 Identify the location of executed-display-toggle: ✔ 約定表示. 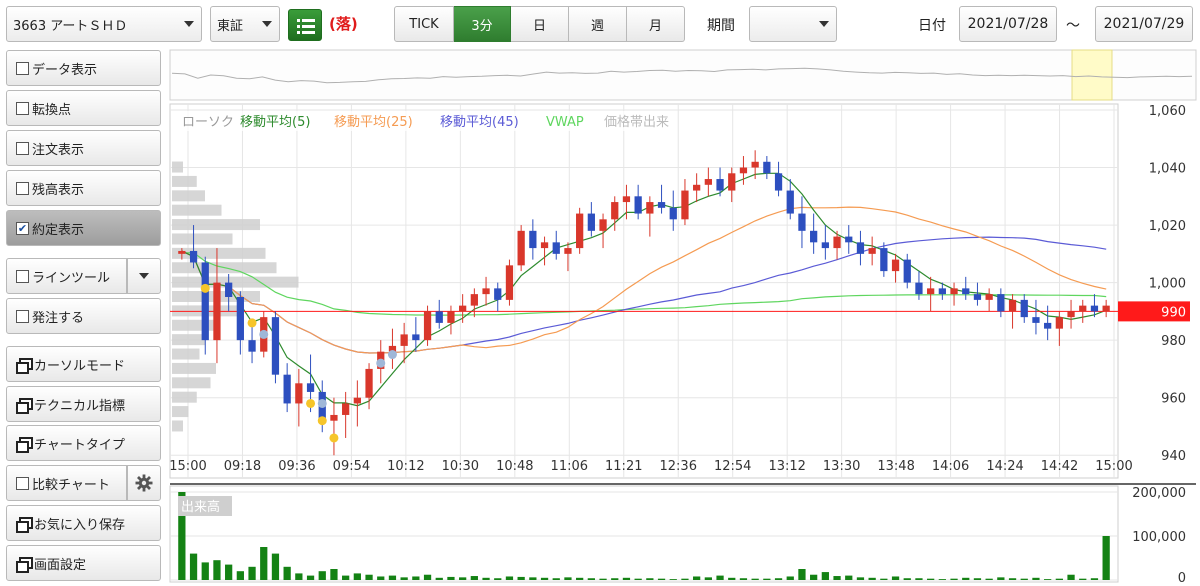
(83, 228).